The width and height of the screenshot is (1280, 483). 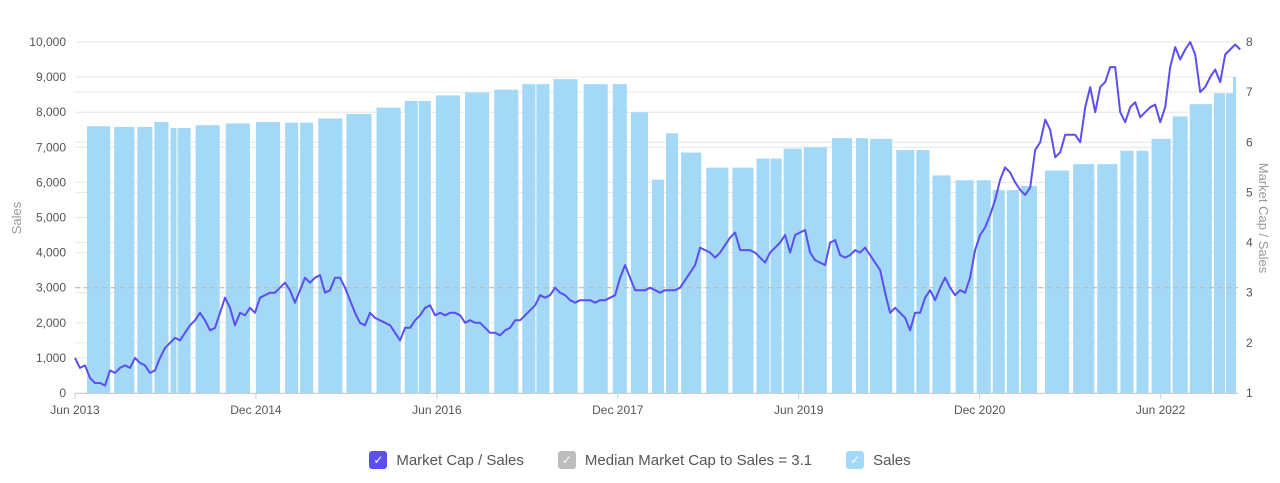 I want to click on y-left-tick-label: 4,000, so click(x=51, y=253).